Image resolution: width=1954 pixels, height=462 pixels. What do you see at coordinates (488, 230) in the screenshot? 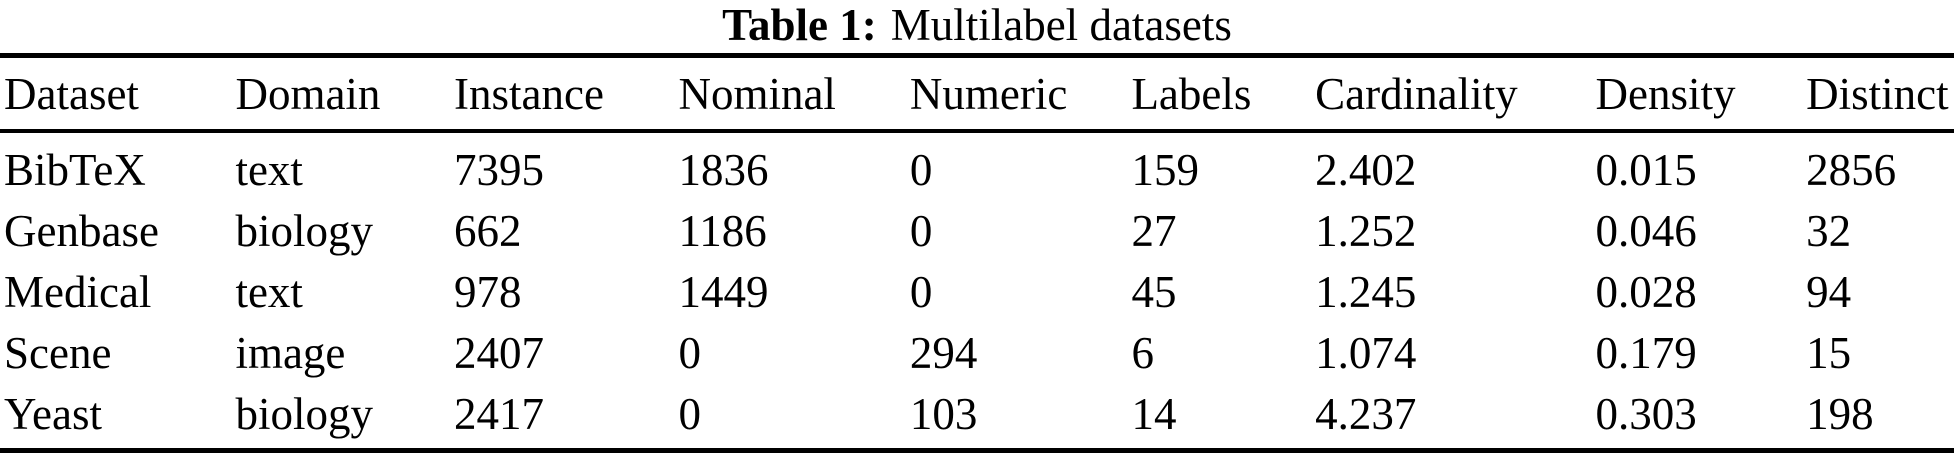
I see `value-cell: 662` at bounding box center [488, 230].